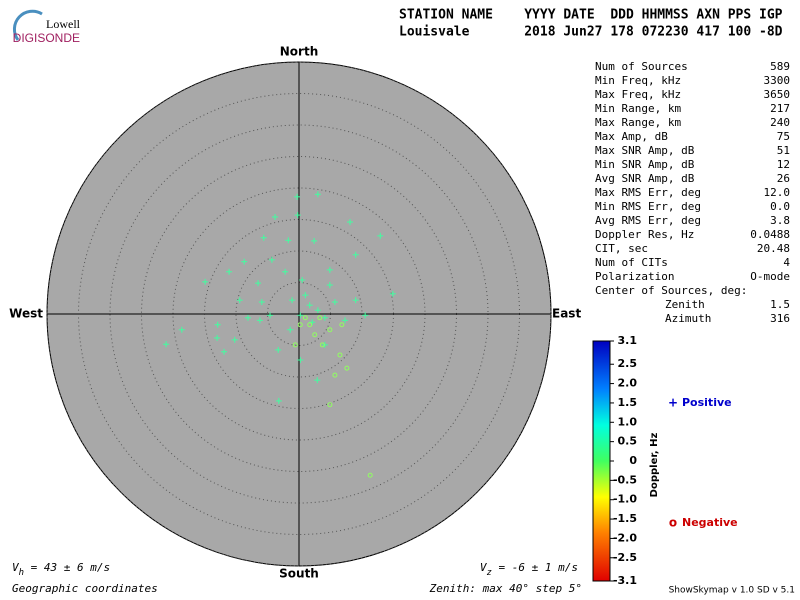  What do you see at coordinates (783, 150) in the screenshot?
I see `stat-value: 51` at bounding box center [783, 150].